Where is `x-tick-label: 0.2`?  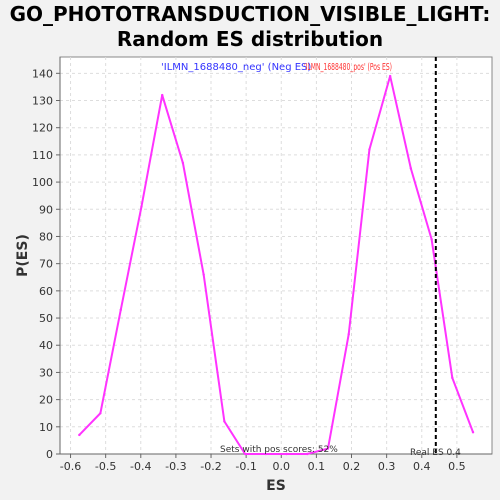 x-tick-label: 0.2 is located at coordinates (352, 466).